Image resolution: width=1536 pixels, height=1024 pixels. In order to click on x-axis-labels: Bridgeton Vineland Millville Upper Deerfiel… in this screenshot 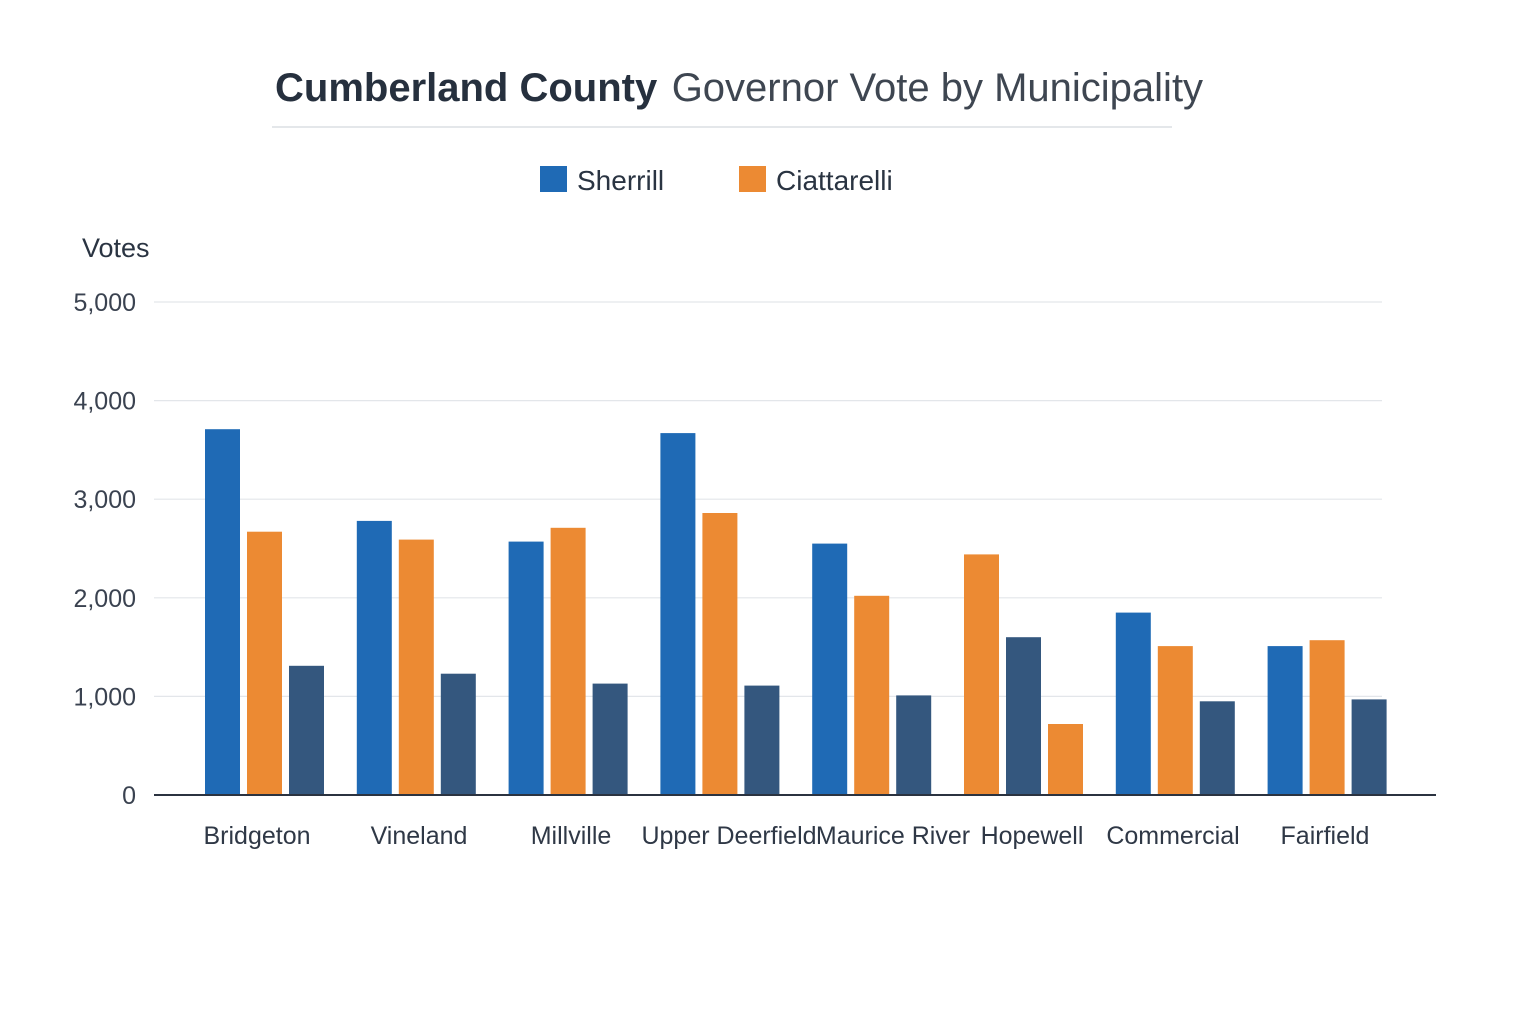, I will do `click(786, 836)`.